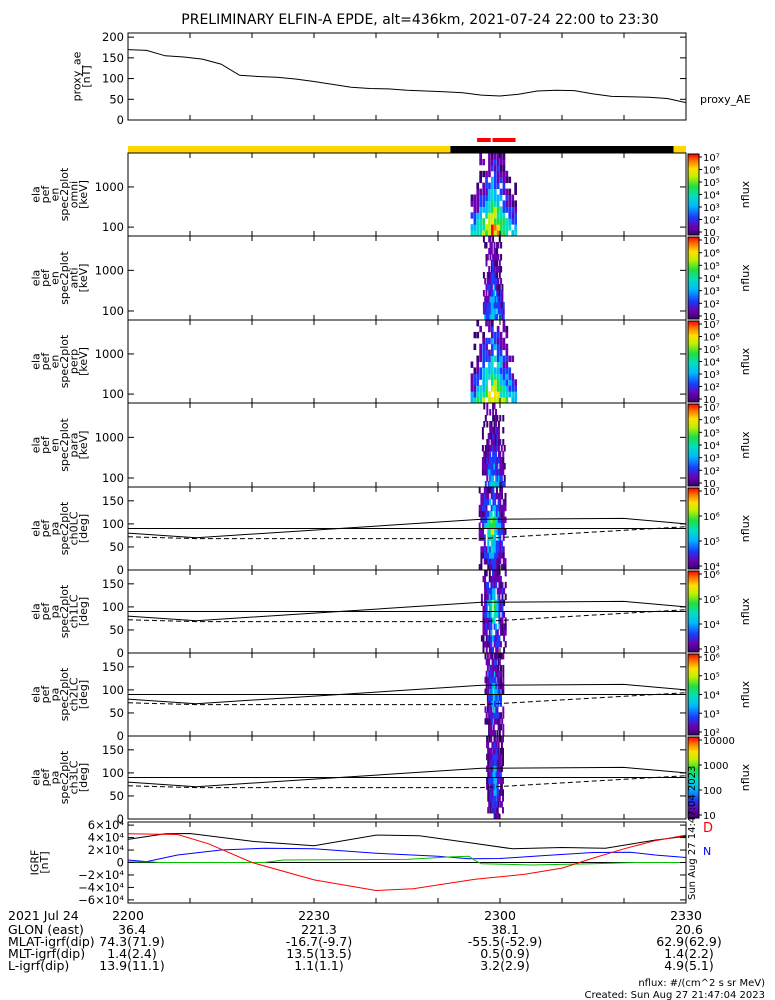 The image size is (775, 1000). I want to click on y-axis-label-line: IGRF, so click(34, 863).